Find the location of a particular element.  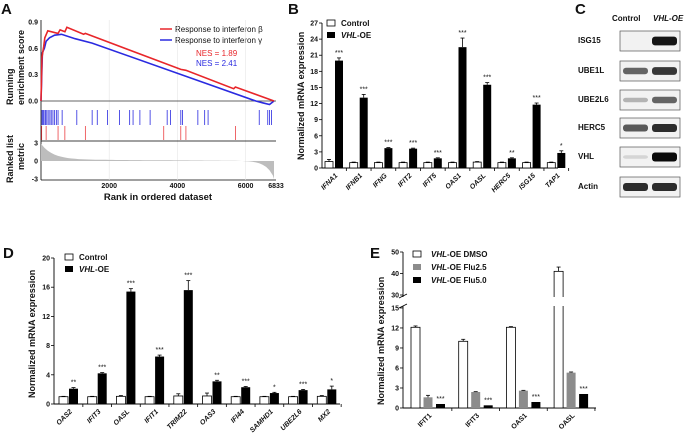

blot-band-ube1l-vhl-oe is located at coordinates (664, 71).